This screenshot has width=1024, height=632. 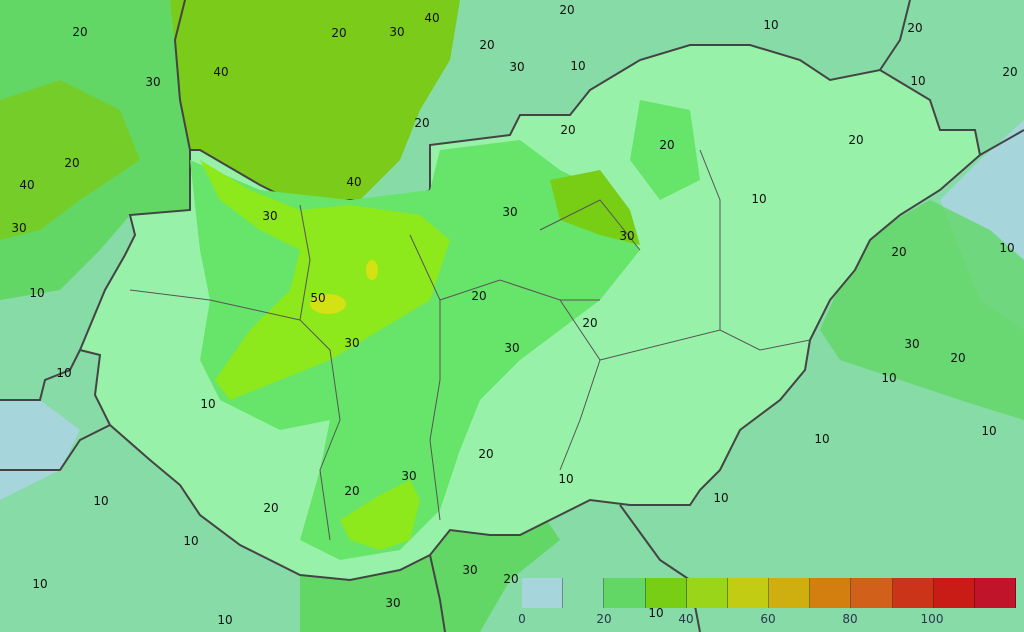 What do you see at coordinates (922, 310) in the screenshot?
I see `outer-green-zone-east` at bounding box center [922, 310].